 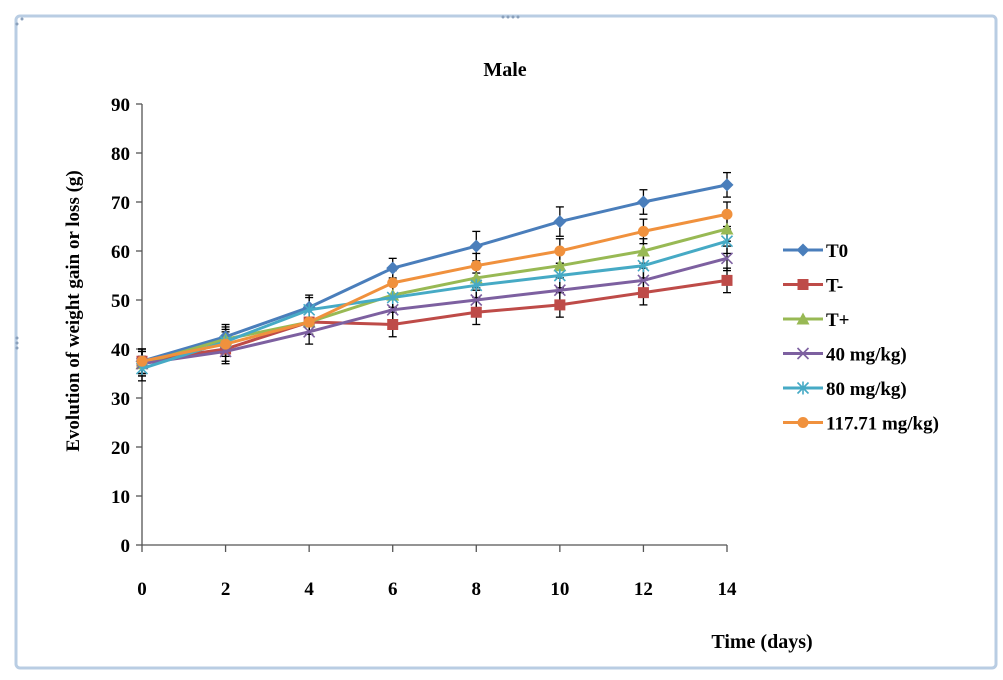 What do you see at coordinates (861, 338) in the screenshot?
I see `legend: T0 T- T+ 40 mg/kg) 80 mg/kg) 117.71 mg/kg)` at bounding box center [861, 338].